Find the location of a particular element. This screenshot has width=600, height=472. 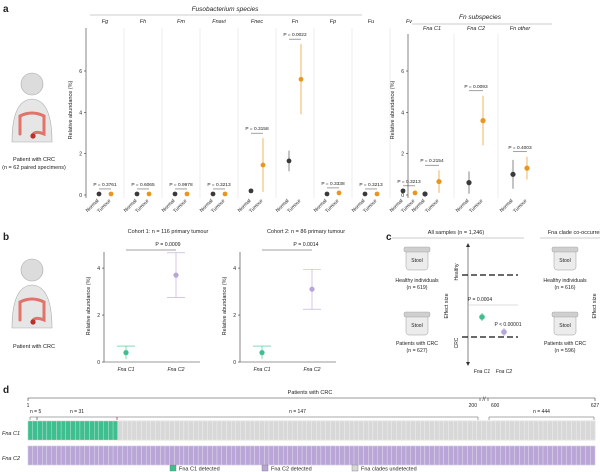

species-name: Fnavi is located at coordinates (219, 22).